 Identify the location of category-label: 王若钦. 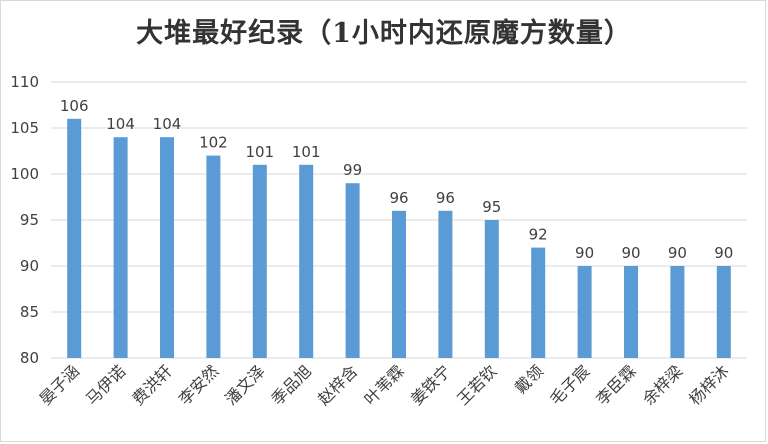
(476, 384).